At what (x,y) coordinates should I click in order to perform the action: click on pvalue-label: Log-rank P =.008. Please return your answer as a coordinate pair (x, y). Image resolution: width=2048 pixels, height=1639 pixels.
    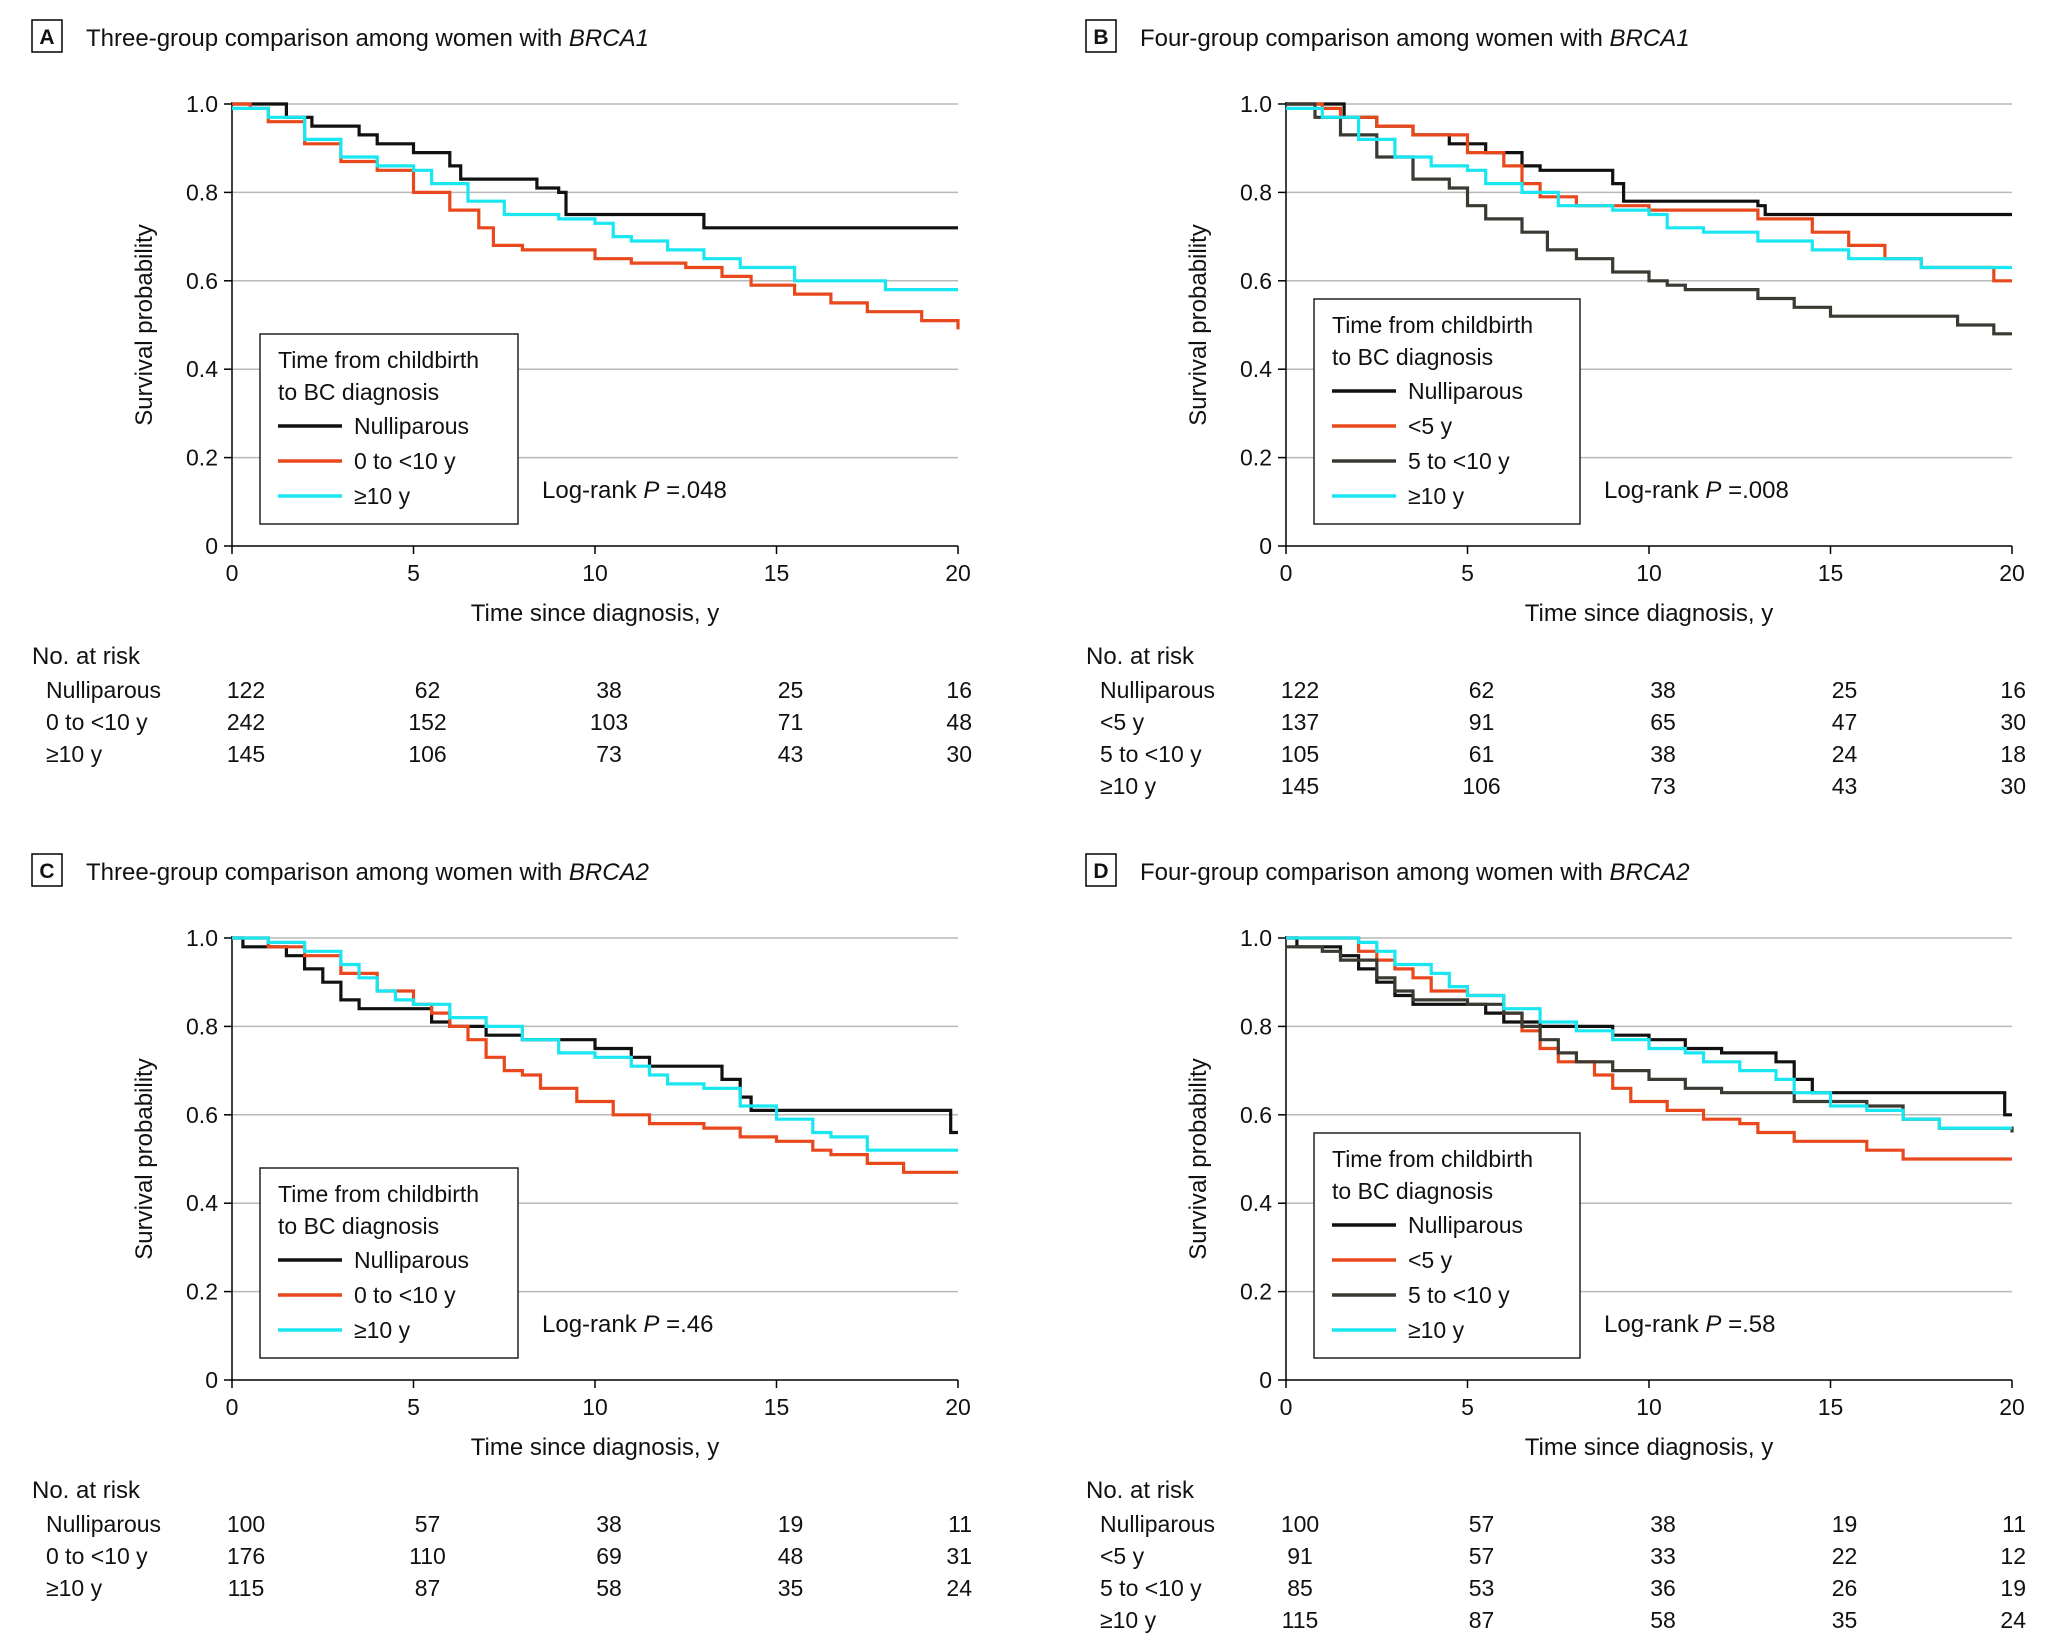
    Looking at the image, I should click on (1696, 490).